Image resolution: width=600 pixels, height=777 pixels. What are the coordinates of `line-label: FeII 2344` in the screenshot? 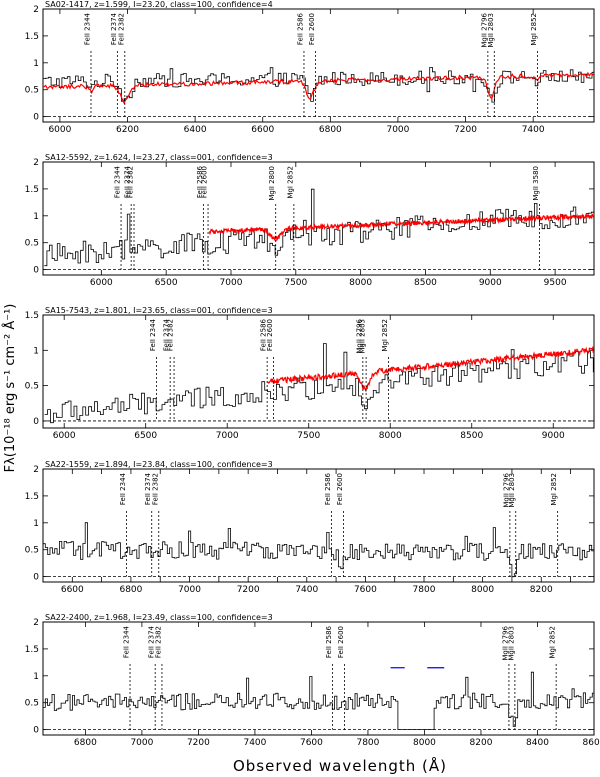 It's located at (123, 488).